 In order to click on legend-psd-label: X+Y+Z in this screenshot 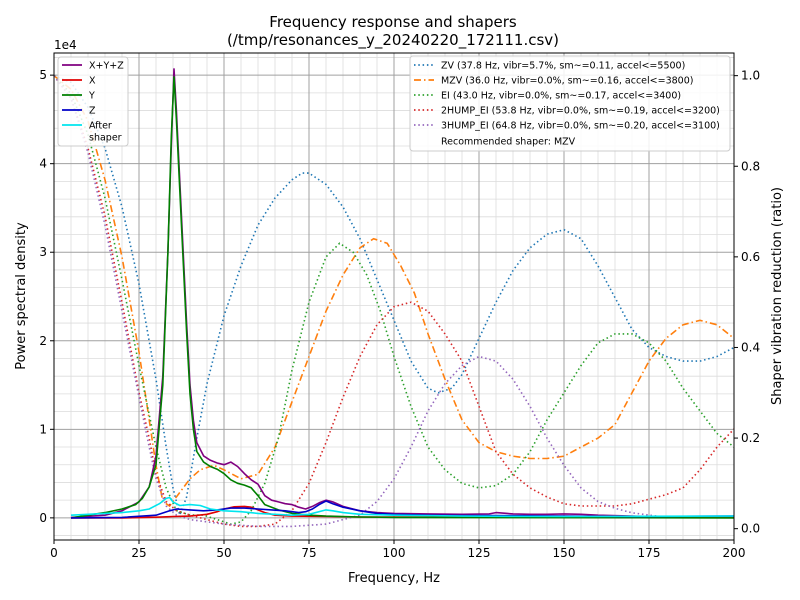, I will do `click(106, 66)`.